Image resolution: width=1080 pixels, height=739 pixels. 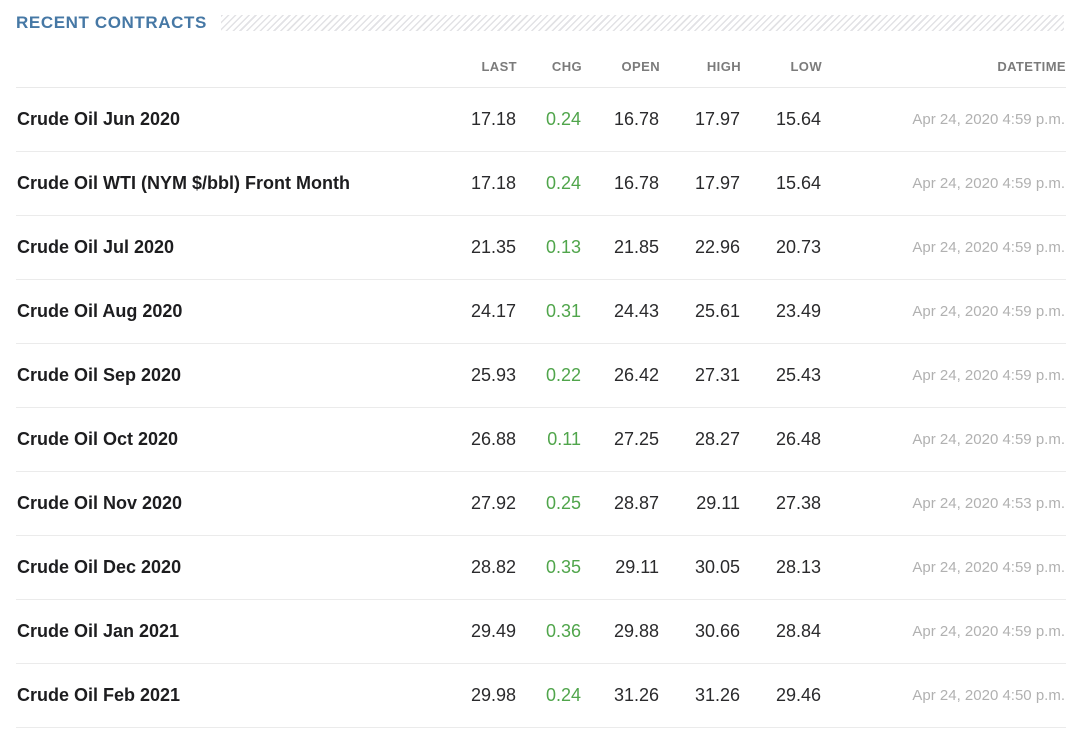 I want to click on column-header-last: LAST, so click(x=477, y=63).